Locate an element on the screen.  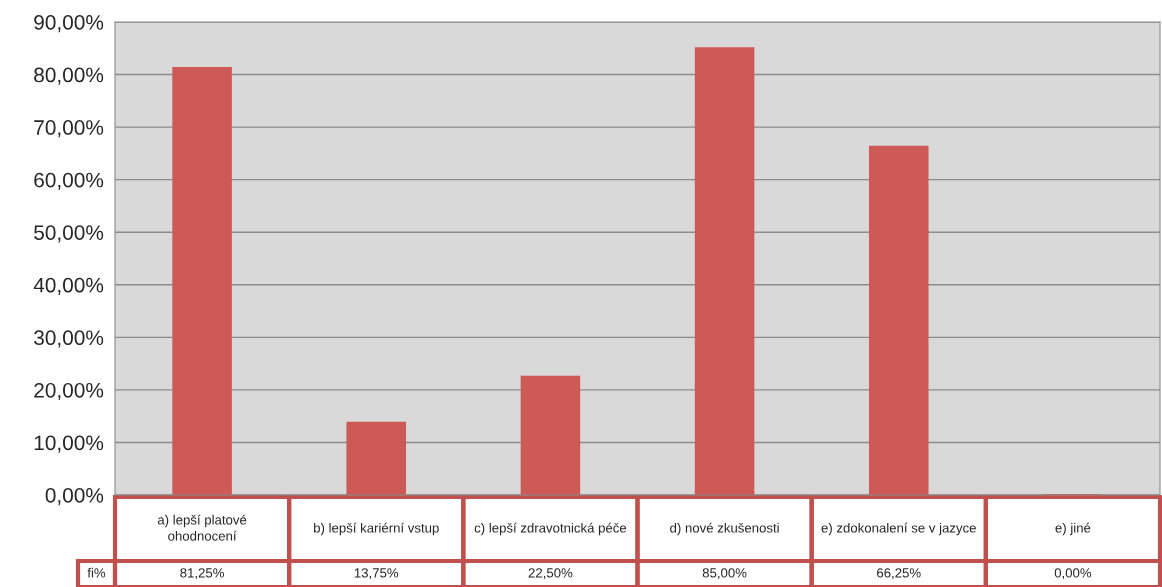
y-tick-label: 0,00% is located at coordinates (74, 497).